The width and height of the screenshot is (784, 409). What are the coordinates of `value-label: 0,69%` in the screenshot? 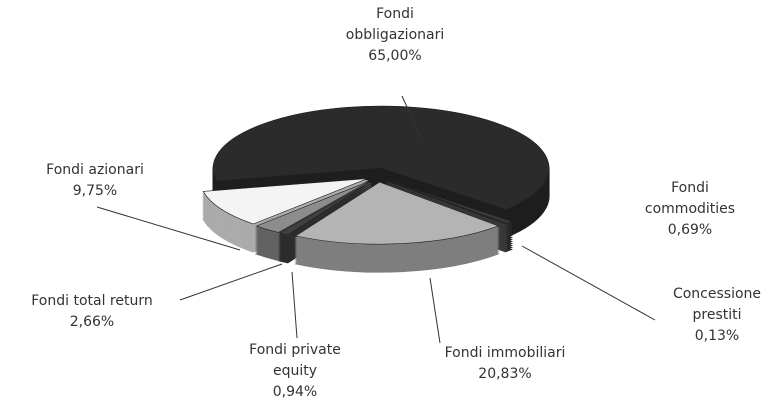 It's located at (690, 230).